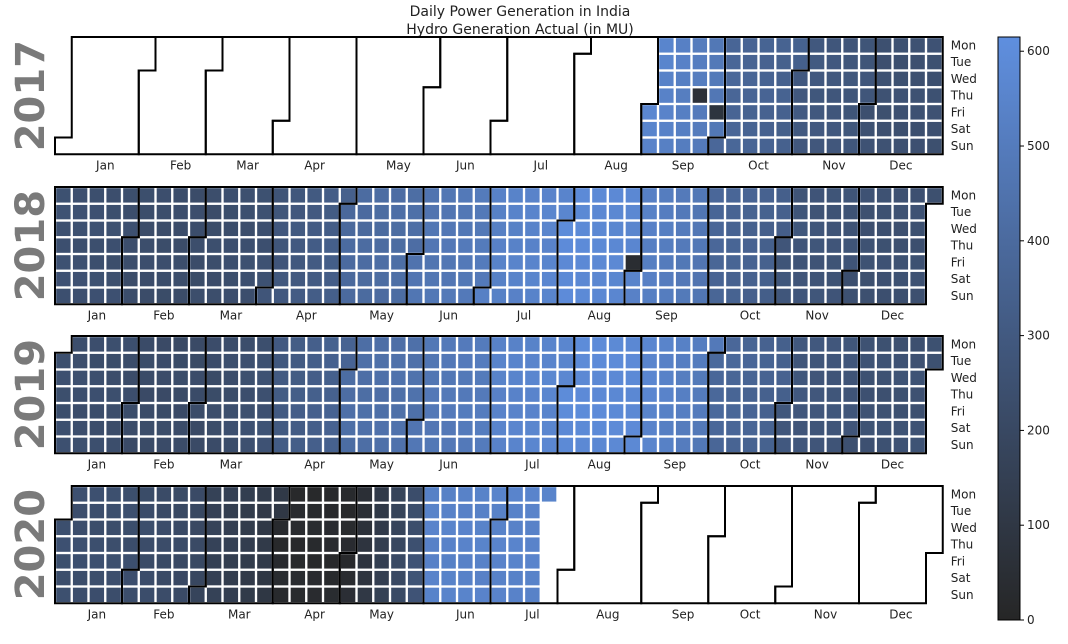 The height and width of the screenshot is (644, 1068). Describe the element at coordinates (105, 96) in the screenshot. I see `month-outline` at that location.